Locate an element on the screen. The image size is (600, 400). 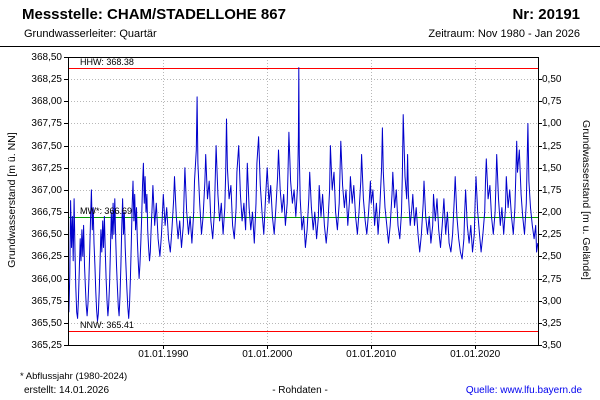
y-axis-tick-label-left: 368,00 is located at coordinates (46, 102).